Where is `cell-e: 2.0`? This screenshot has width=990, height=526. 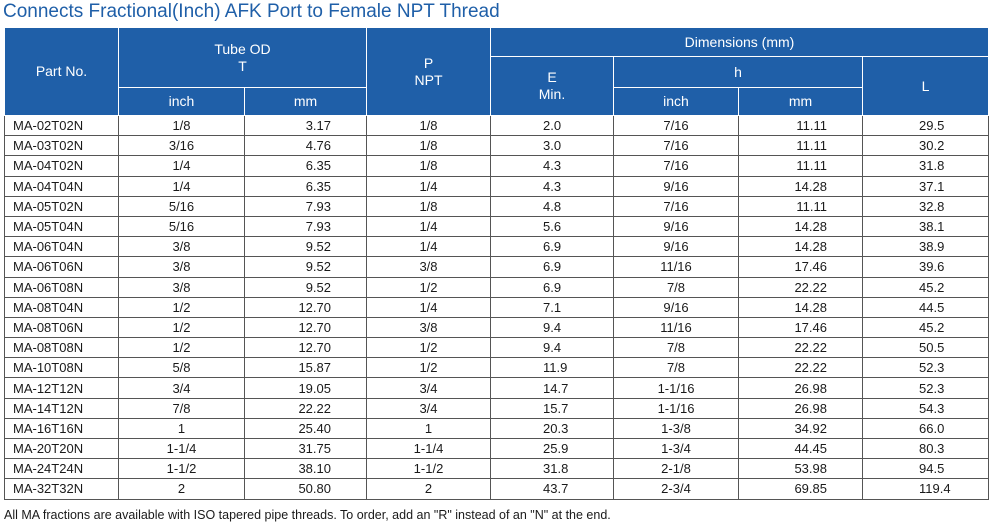
cell-e: 2.0 is located at coordinates (552, 125).